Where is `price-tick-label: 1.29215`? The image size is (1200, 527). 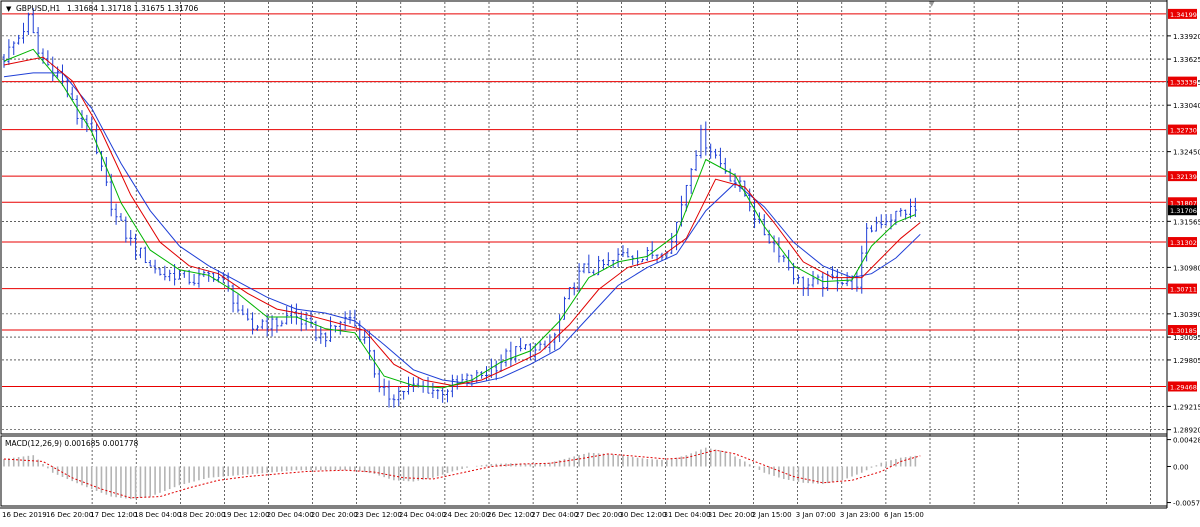
price-tick-label: 1.29215 is located at coordinates (1186, 407).